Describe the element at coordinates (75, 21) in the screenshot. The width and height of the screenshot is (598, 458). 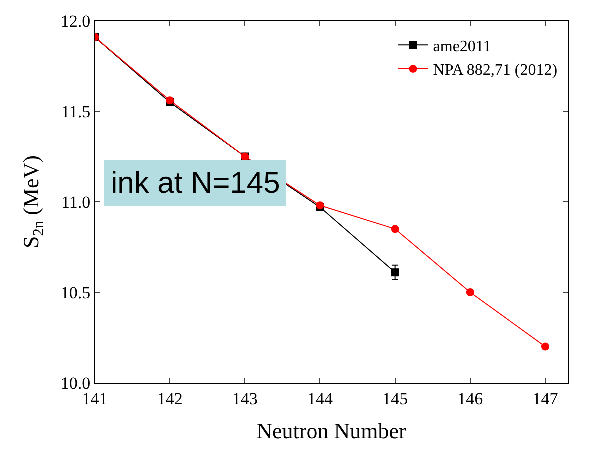
I see `y-tick-label: 12.0` at that location.